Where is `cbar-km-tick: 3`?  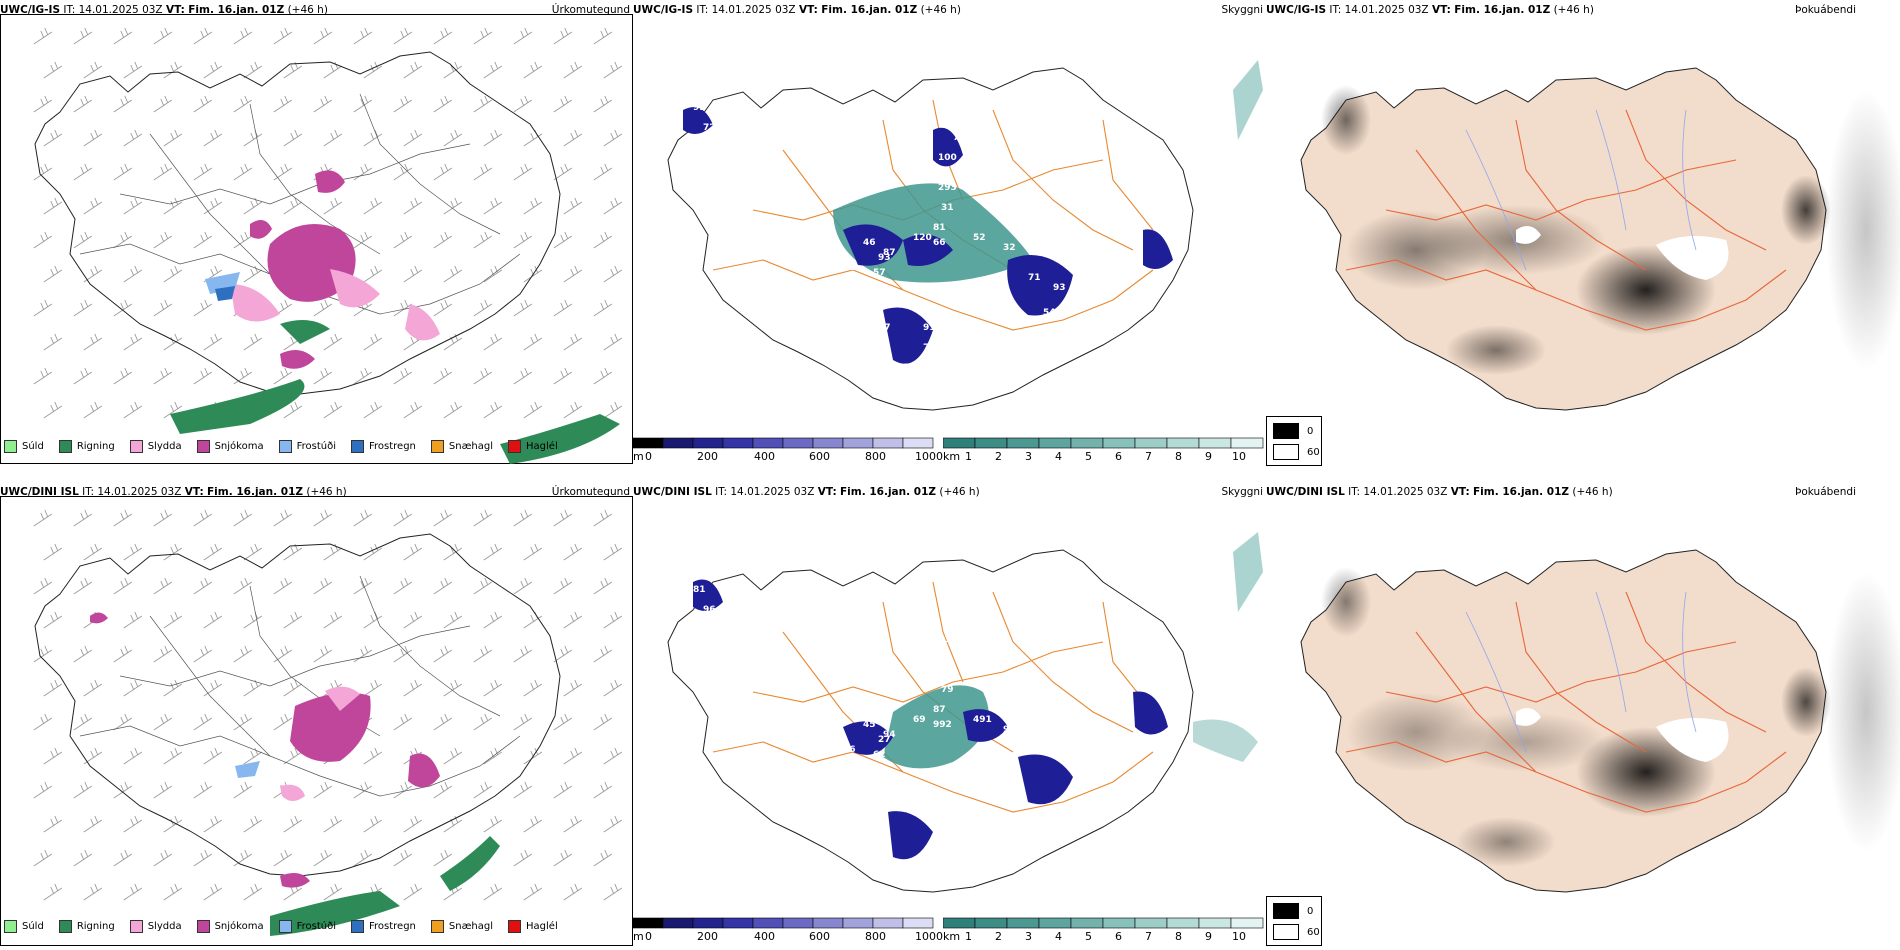
cbar-km-tick: 3 is located at coordinates (1028, 456).